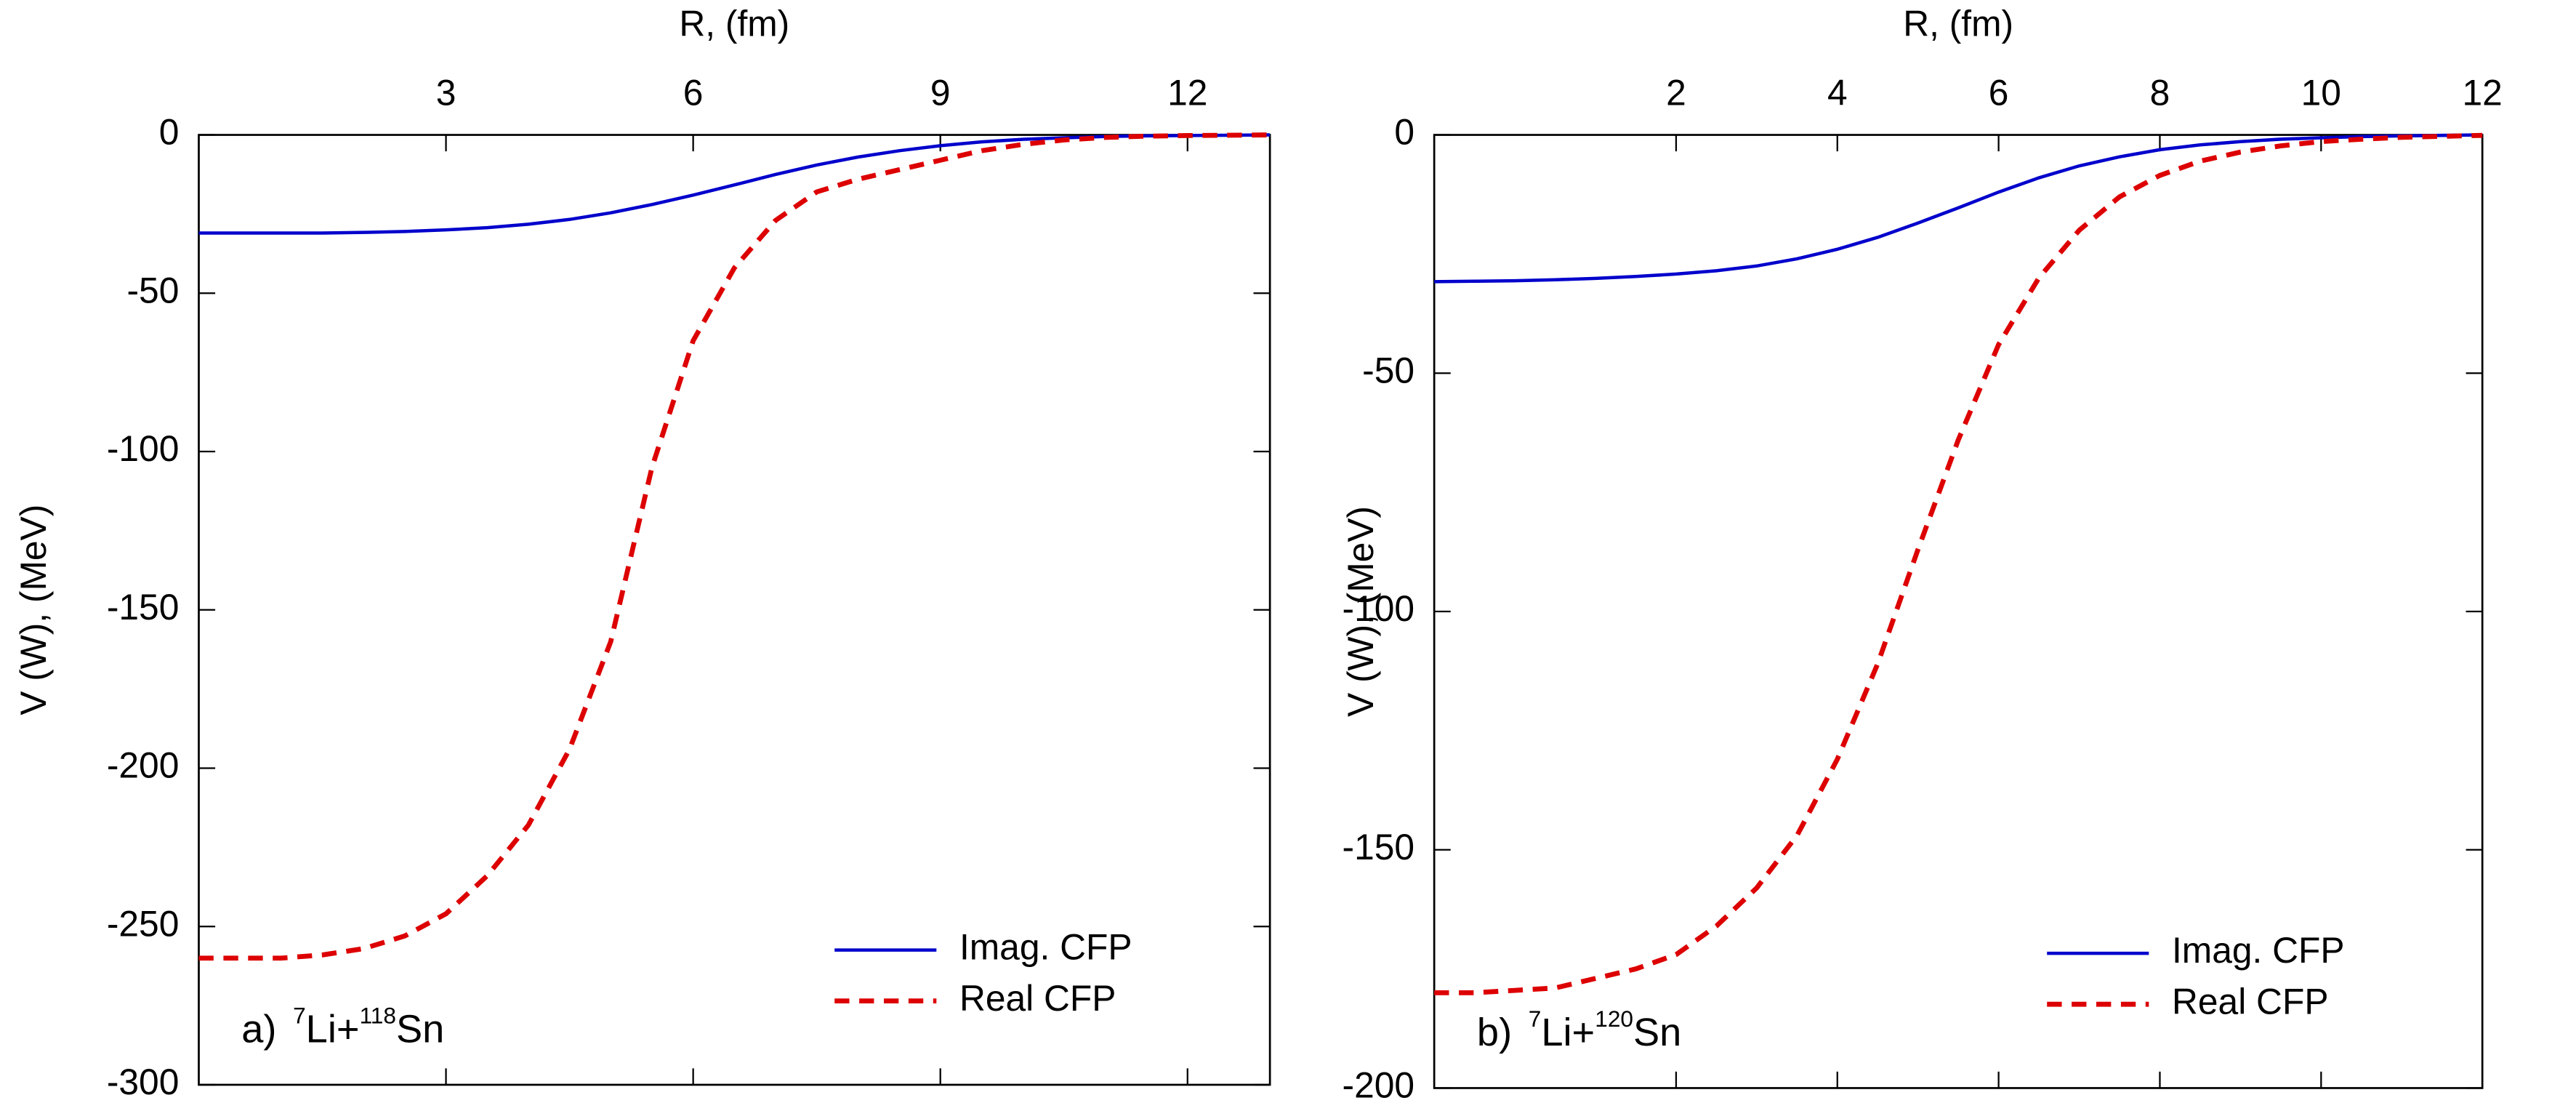 The image size is (2576, 1103). I want to click on annotation-part: 118, so click(378, 1016).